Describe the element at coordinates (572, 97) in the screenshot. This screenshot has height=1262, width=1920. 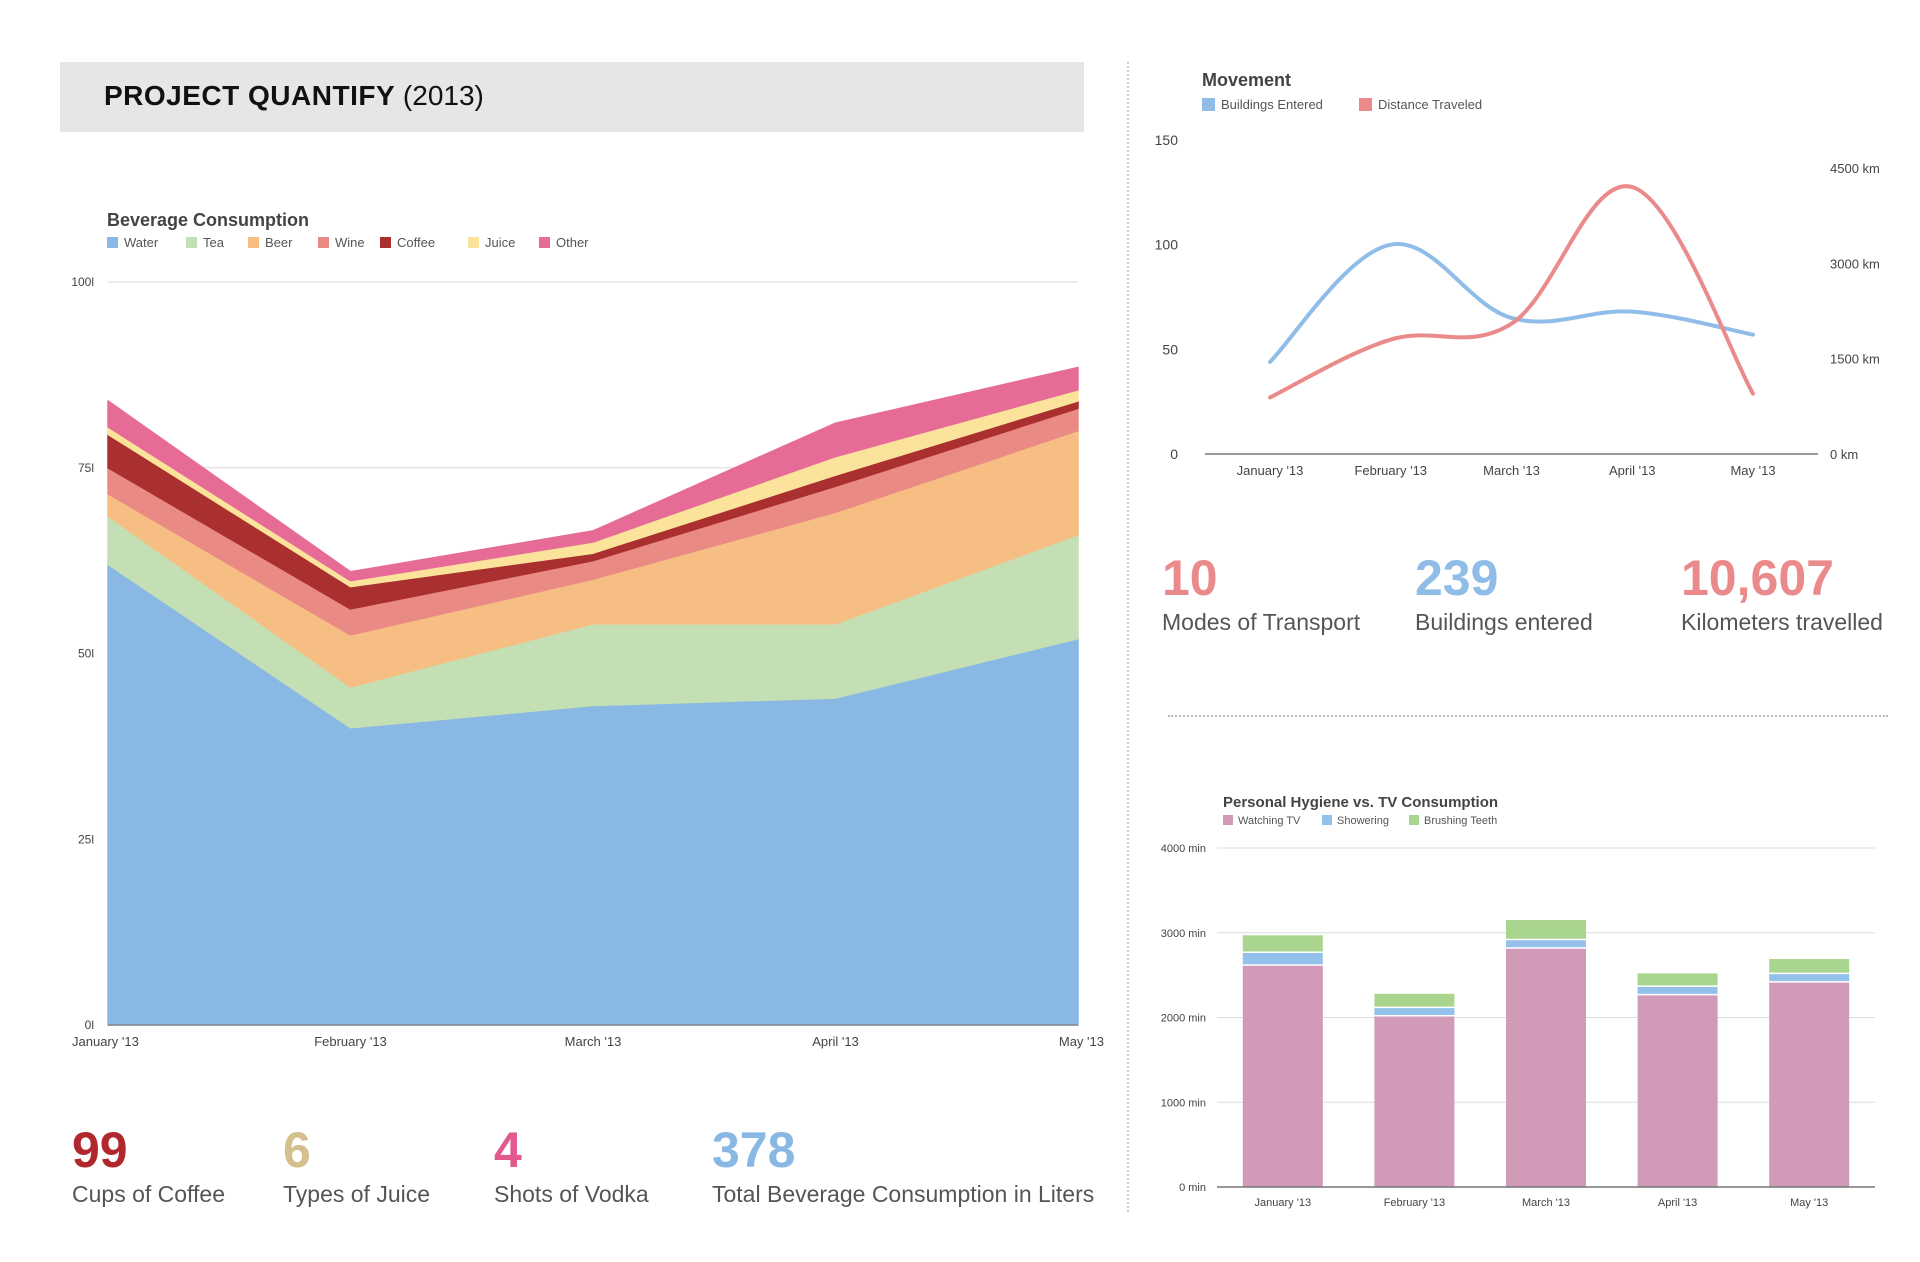
I see `title-bar: PROJECT QUANTIFY (2013)` at that location.